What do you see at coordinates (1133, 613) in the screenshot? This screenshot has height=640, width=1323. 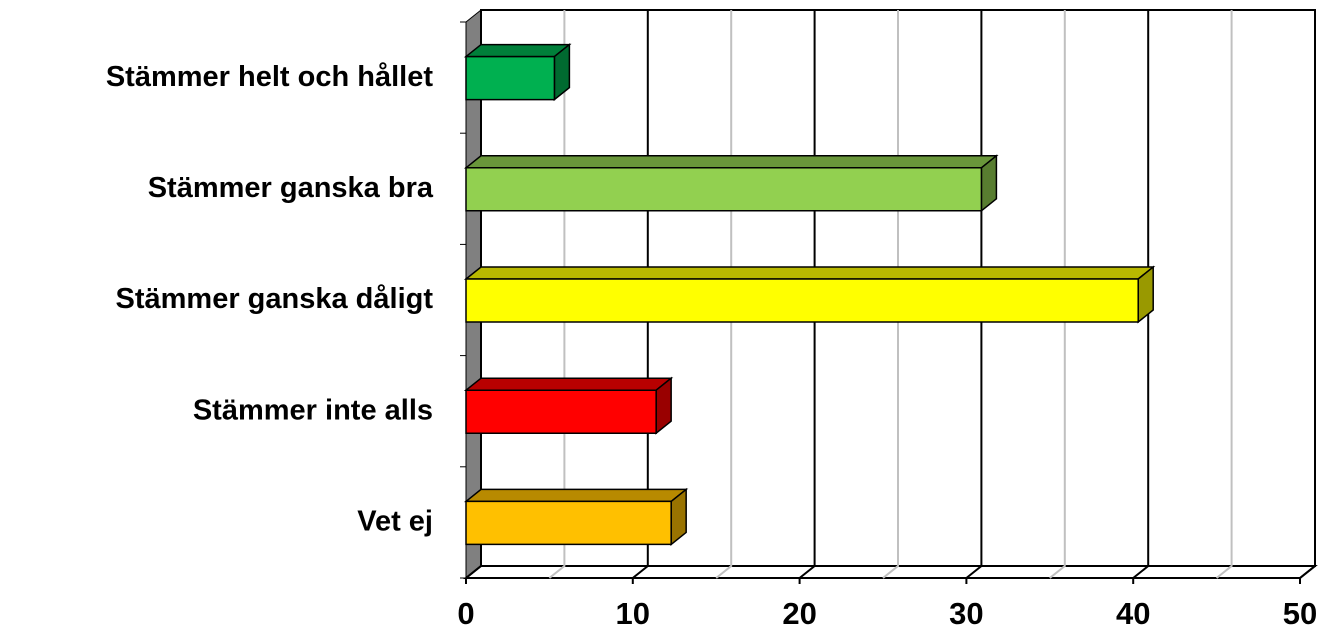 I see `x-tick-label: 40` at bounding box center [1133, 613].